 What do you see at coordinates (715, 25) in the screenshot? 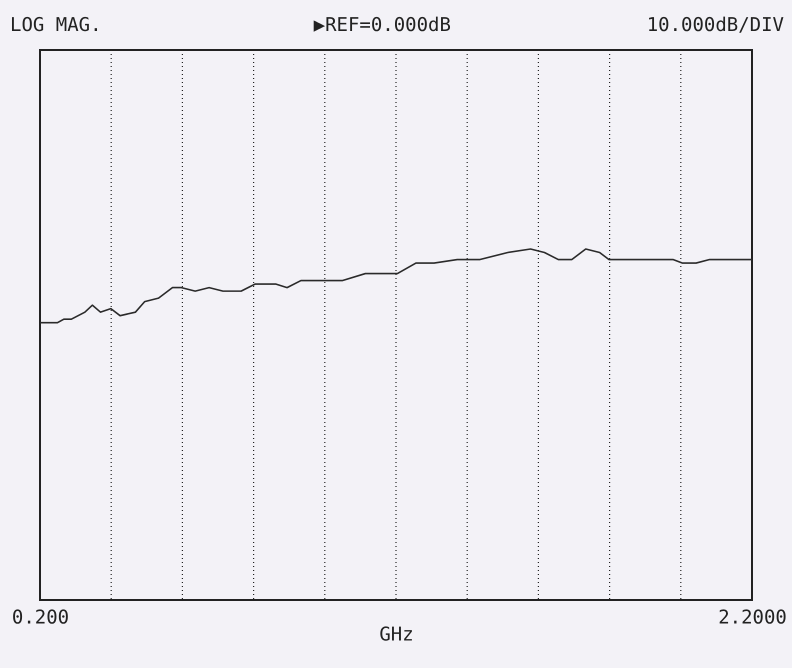
I see `text: 10.000dB/DIV` at bounding box center [715, 25].